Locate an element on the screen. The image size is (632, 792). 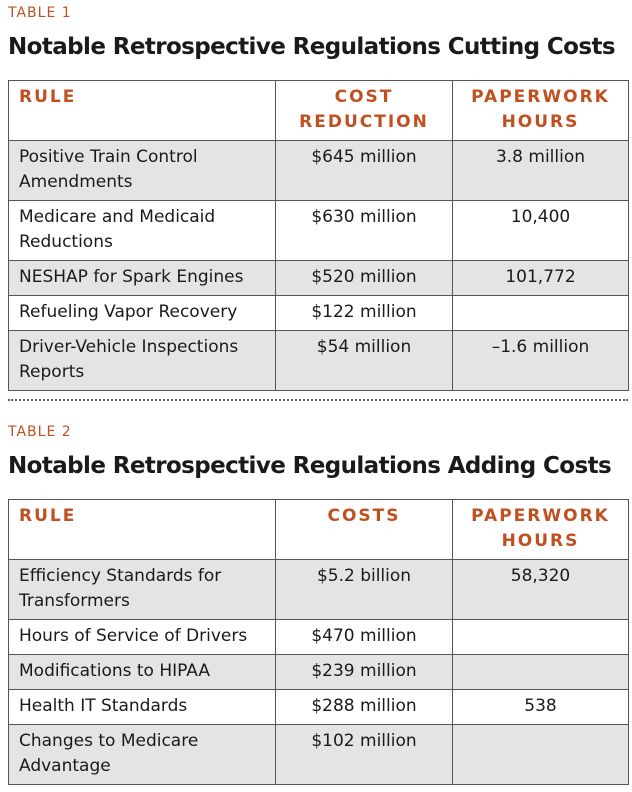
table-label: TABLE 2 is located at coordinates (40, 432).